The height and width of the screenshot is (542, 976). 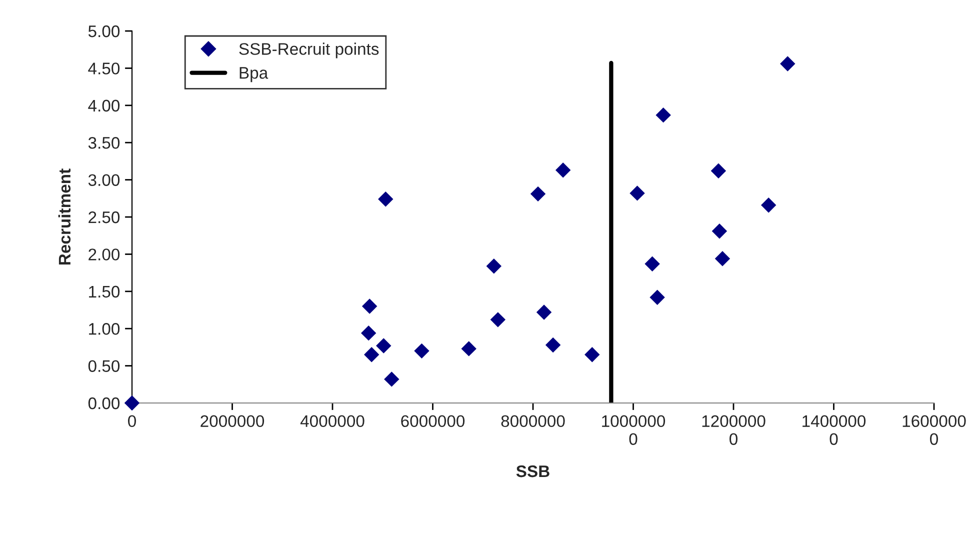 What do you see at coordinates (533, 421) in the screenshot?
I see `x-tick-label: 8000000` at bounding box center [533, 421].